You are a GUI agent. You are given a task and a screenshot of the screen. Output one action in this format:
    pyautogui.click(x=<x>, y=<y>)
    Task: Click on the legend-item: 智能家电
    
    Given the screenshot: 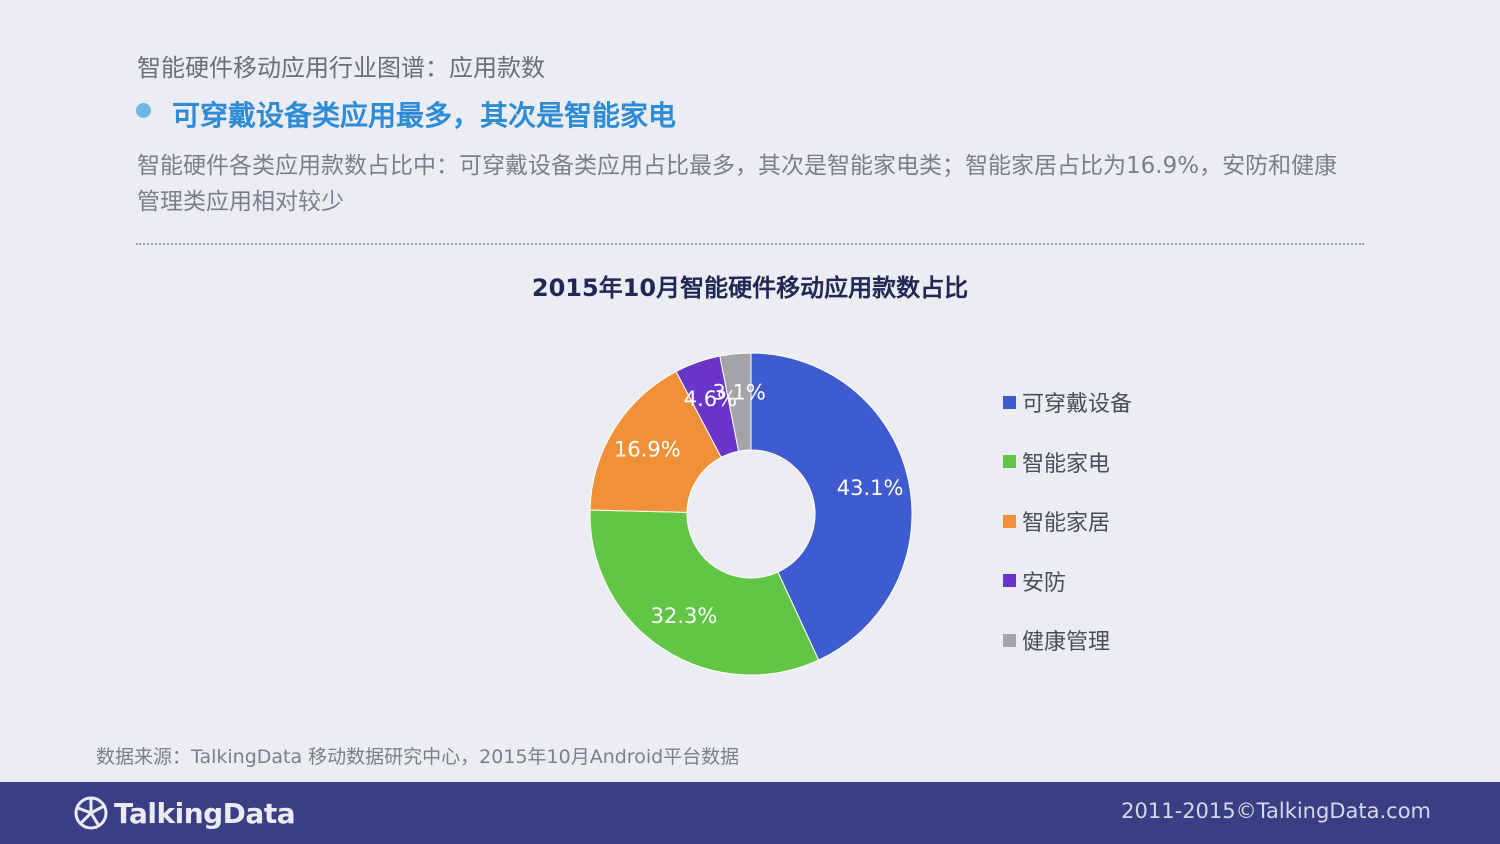 What is the action you would take?
    pyautogui.click(x=1067, y=462)
    